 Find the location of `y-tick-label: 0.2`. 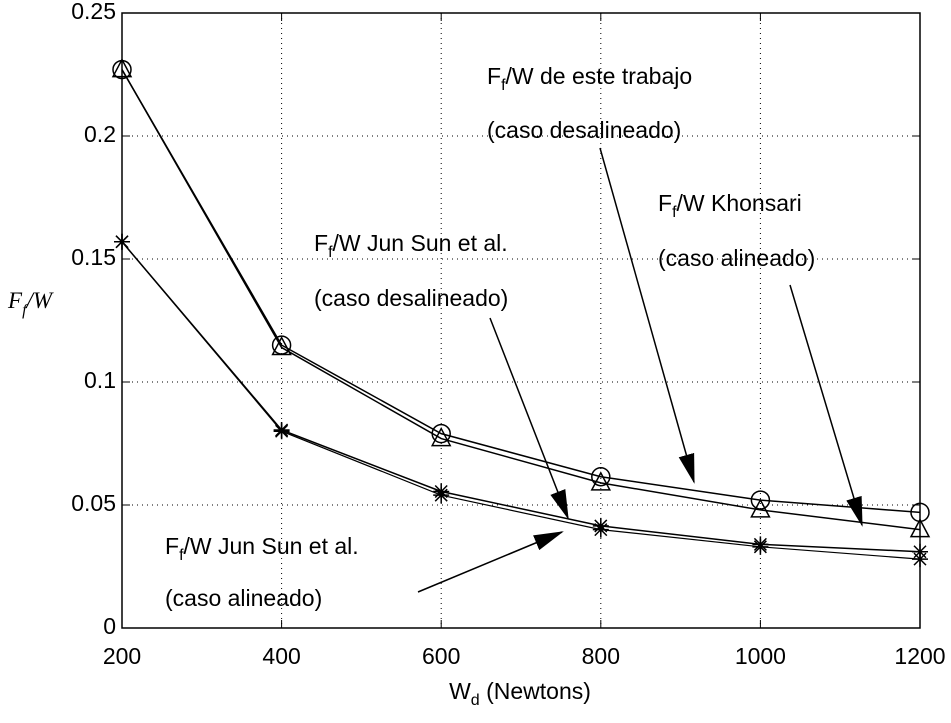

y-tick-label: 0.2 is located at coordinates (100, 134).